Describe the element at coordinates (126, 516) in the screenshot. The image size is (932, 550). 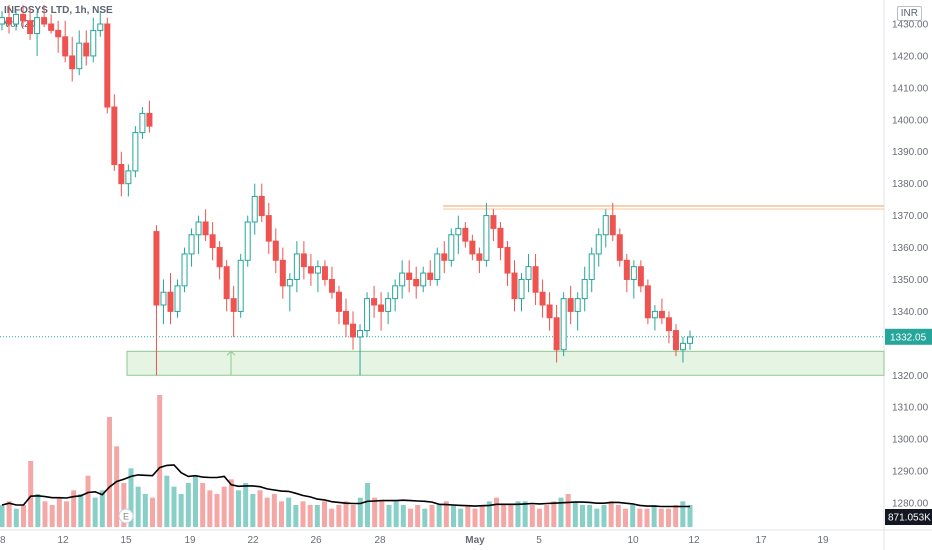
I see `earnings-marker` at that location.